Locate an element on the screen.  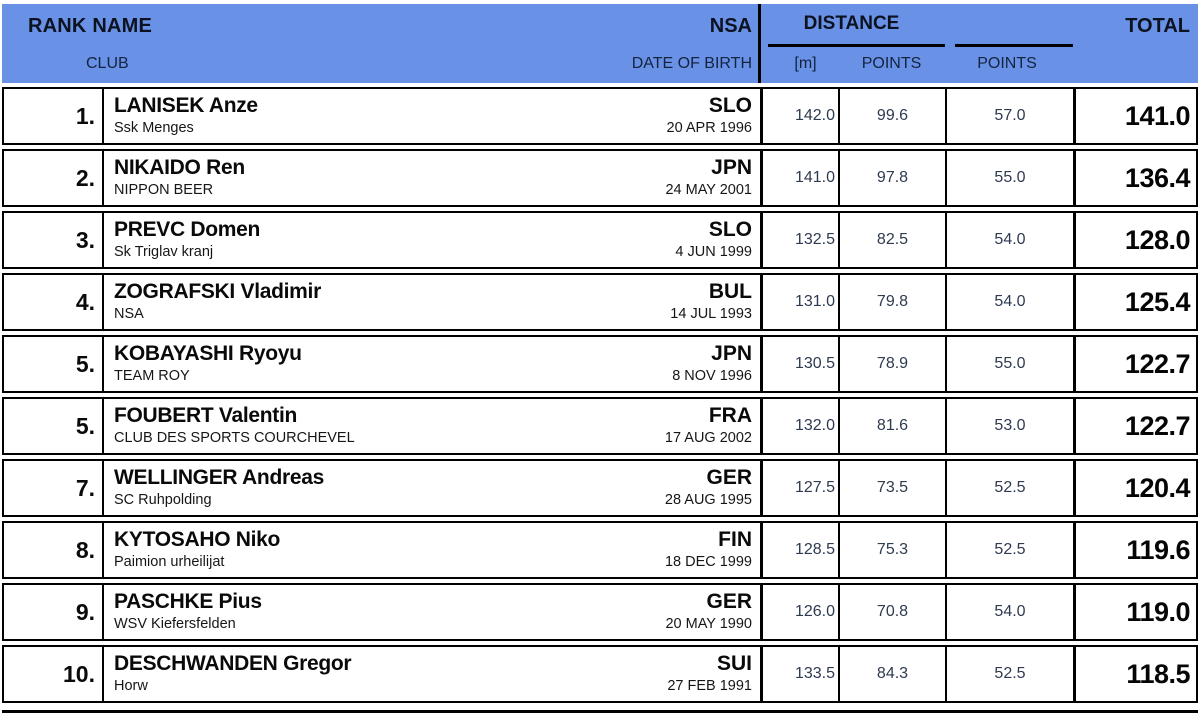
athlete-cell: NIKAIDO Ren NIPPON BEER JPN 24 MAY 2001 is located at coordinates (431, 178).